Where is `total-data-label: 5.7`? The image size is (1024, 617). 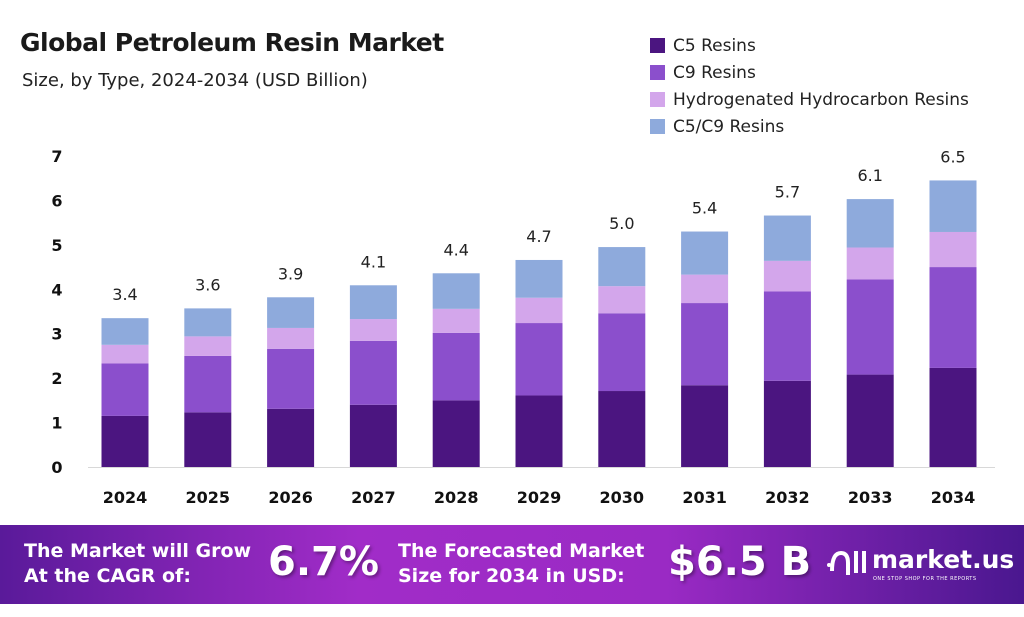
total-data-label: 5.7 is located at coordinates (787, 192).